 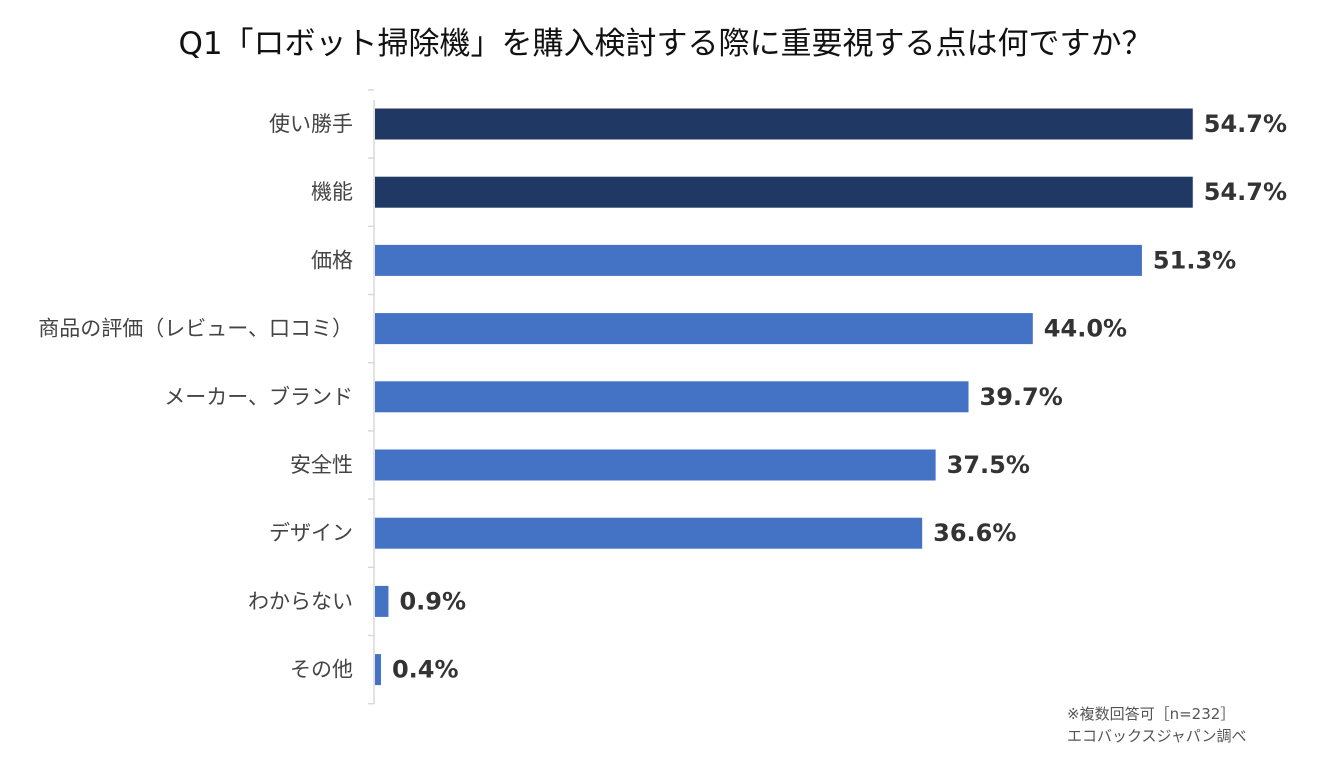 I want to click on footnote-source: エコバックスジャパン調べ, so click(x=1157, y=736).